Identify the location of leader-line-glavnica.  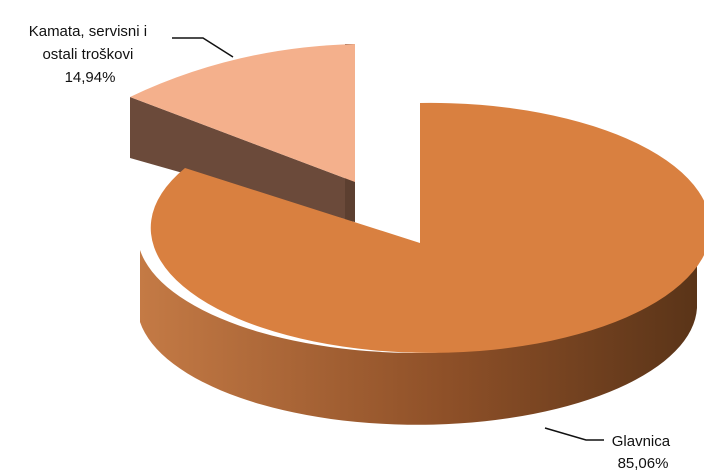
(574, 434).